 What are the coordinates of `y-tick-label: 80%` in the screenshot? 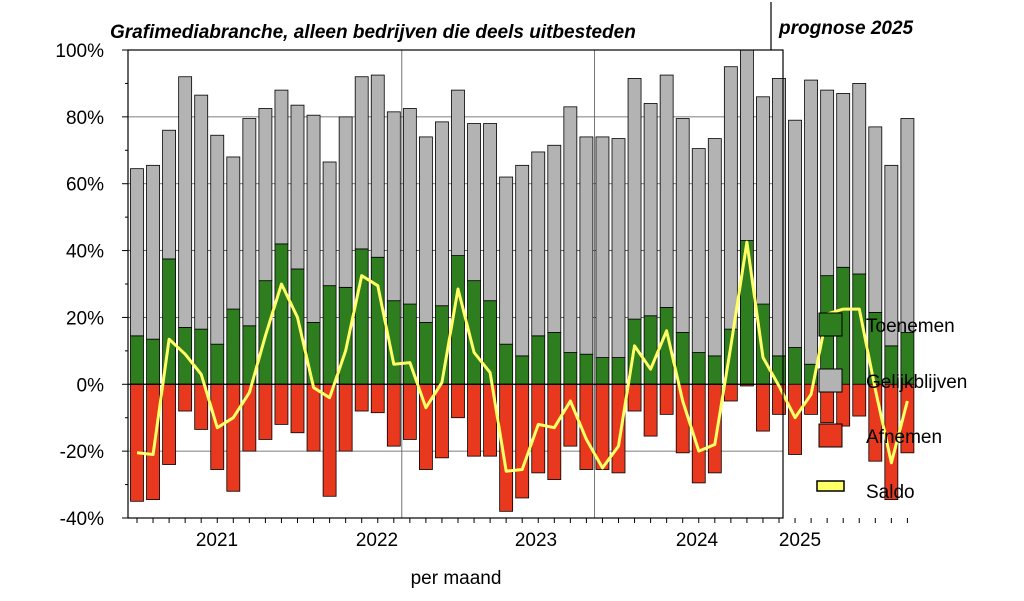 It's located at (85, 118).